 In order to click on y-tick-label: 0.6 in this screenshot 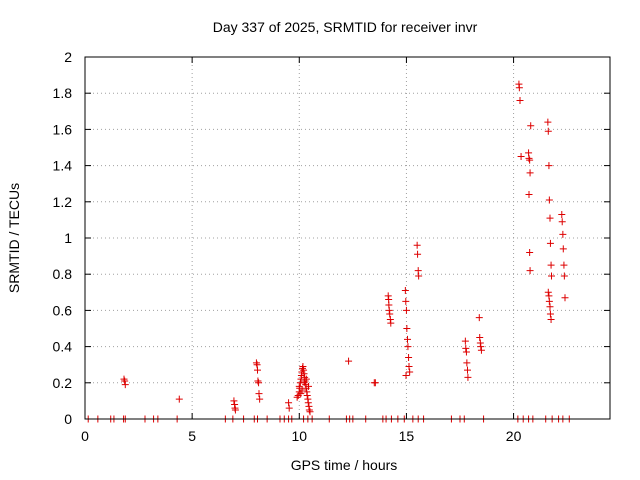, I will do `click(63, 310)`.